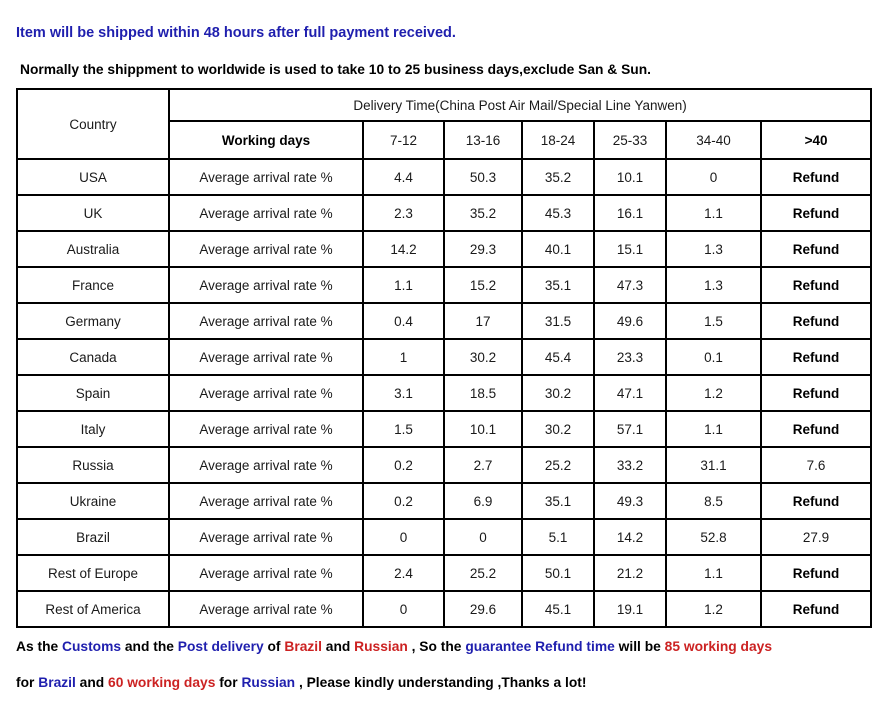 This screenshot has height=710, width=883. Describe the element at coordinates (403, 321) in the screenshot. I see `rate-cell-7-12: 0.4` at that location.